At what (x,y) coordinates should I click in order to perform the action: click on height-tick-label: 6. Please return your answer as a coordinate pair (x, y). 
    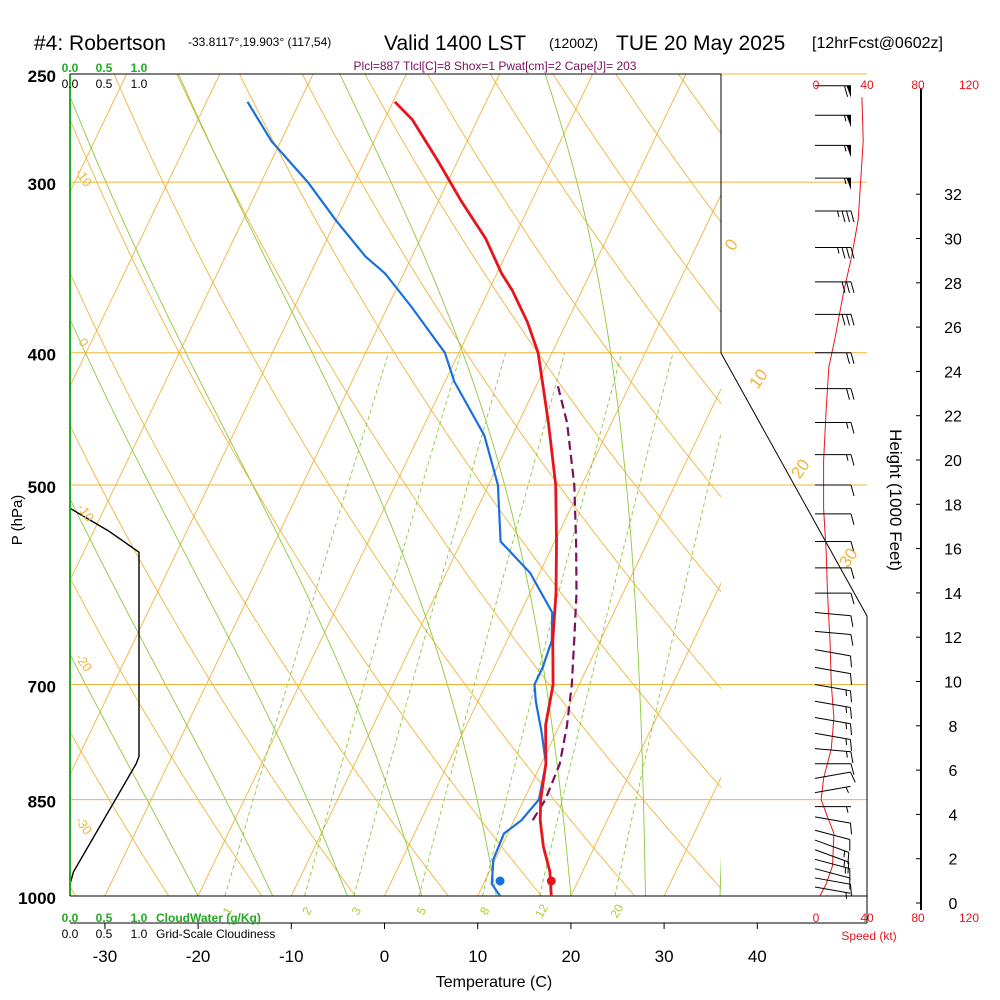
    Looking at the image, I should click on (953, 771).